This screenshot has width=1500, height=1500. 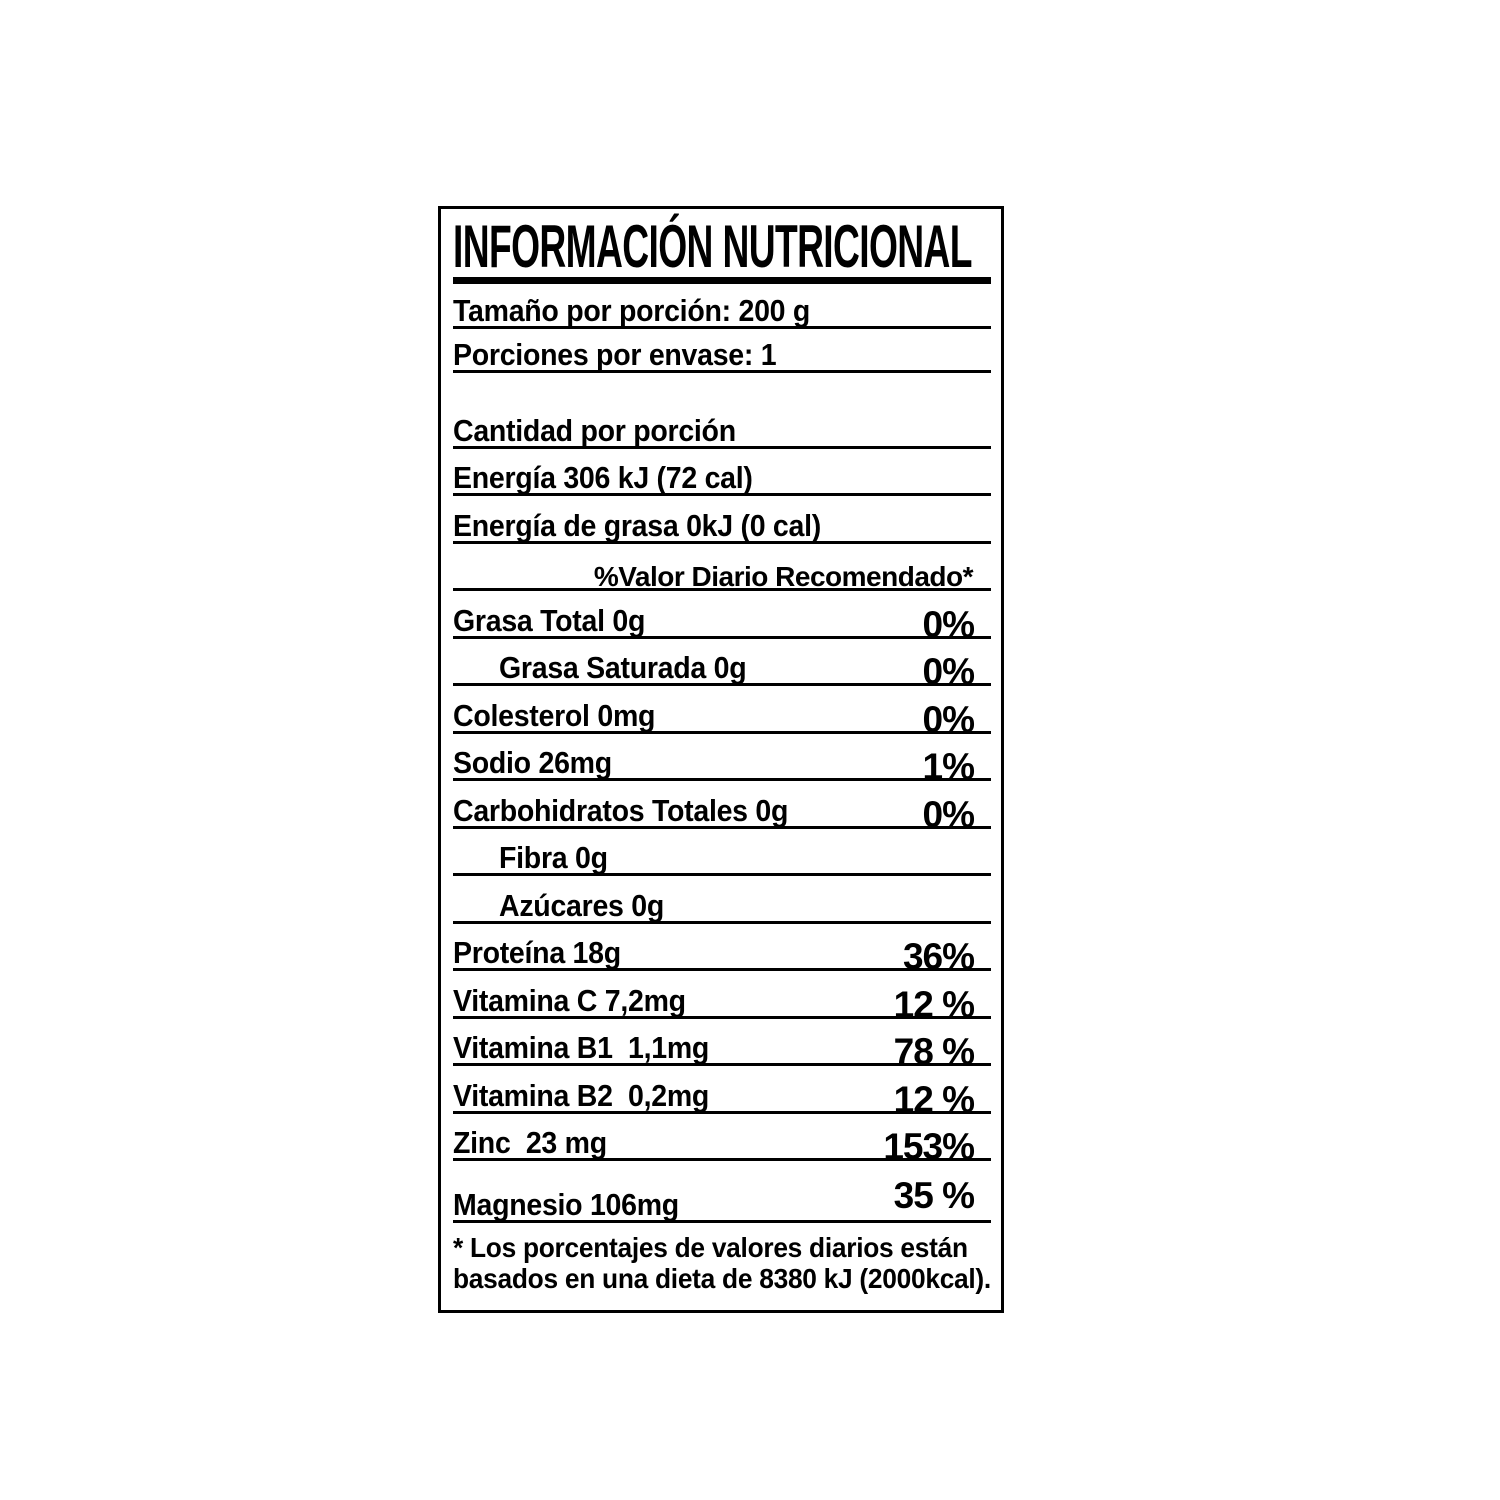 I want to click on valor-diario-header-text: %Valor Diario Recomendado*, so click(x=783, y=576).